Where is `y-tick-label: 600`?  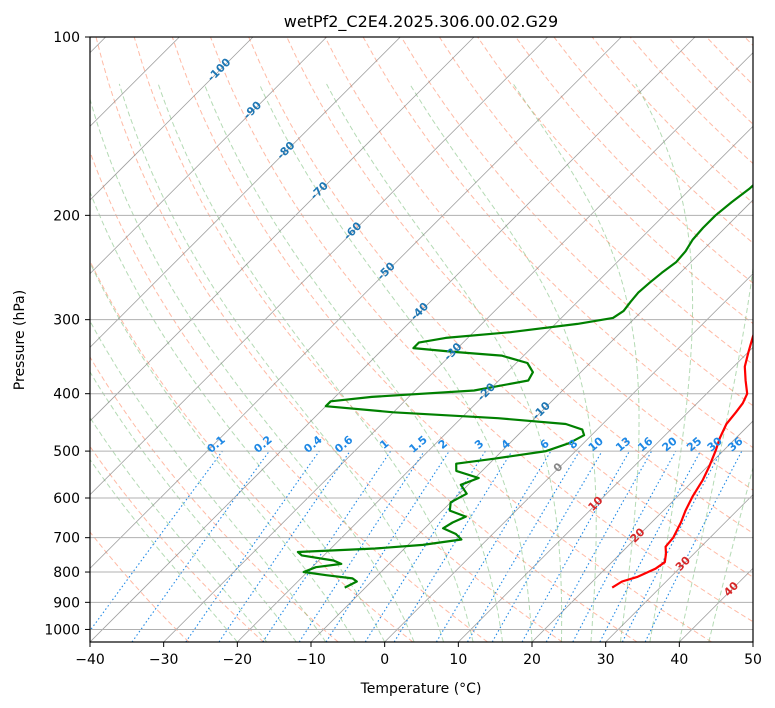
y-tick-label: 600 is located at coordinates (66, 499).